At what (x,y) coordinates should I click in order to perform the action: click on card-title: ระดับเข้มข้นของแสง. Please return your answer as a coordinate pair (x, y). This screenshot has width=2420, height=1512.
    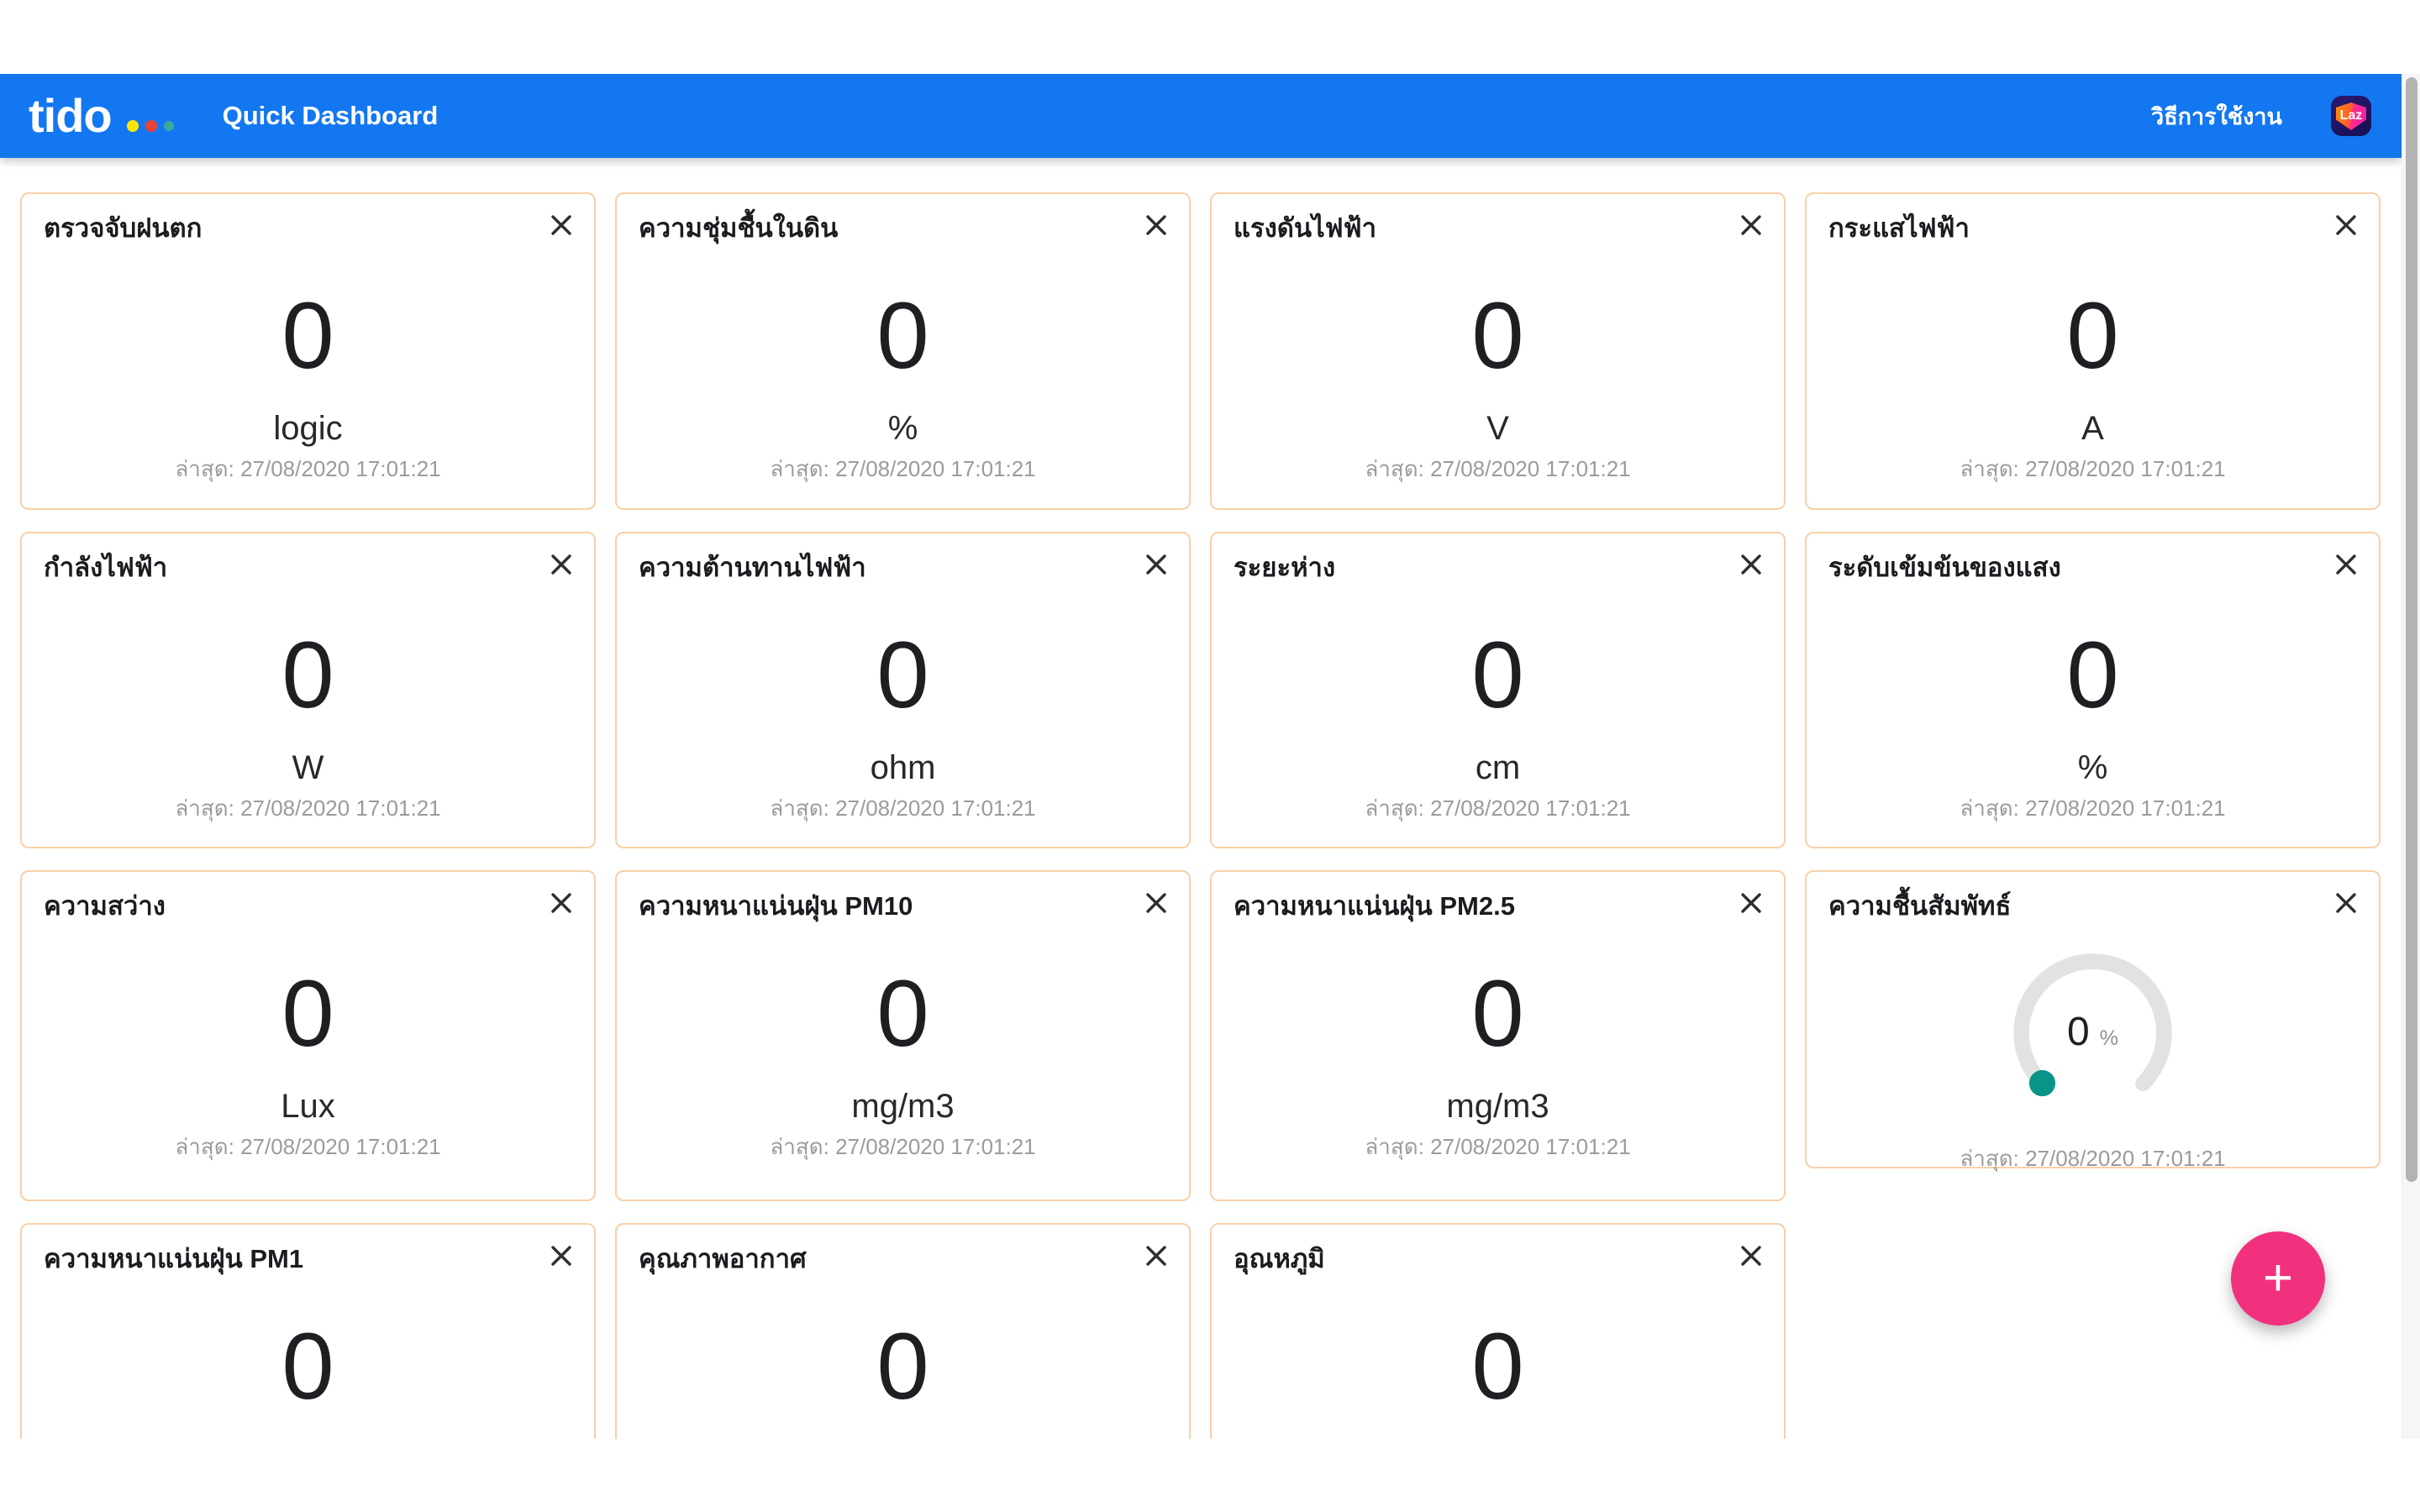
    Looking at the image, I should click on (1944, 567).